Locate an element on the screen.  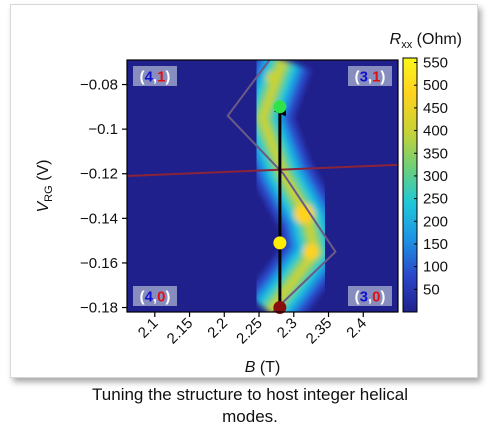
corner-label-top-right: (3,1) is located at coordinates (370, 76).